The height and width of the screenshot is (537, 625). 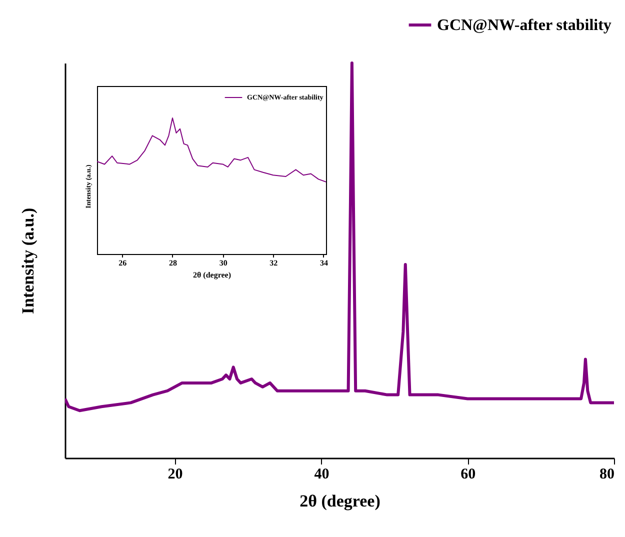 What do you see at coordinates (468, 474) in the screenshot?
I see `x-tick-label: 60` at bounding box center [468, 474].